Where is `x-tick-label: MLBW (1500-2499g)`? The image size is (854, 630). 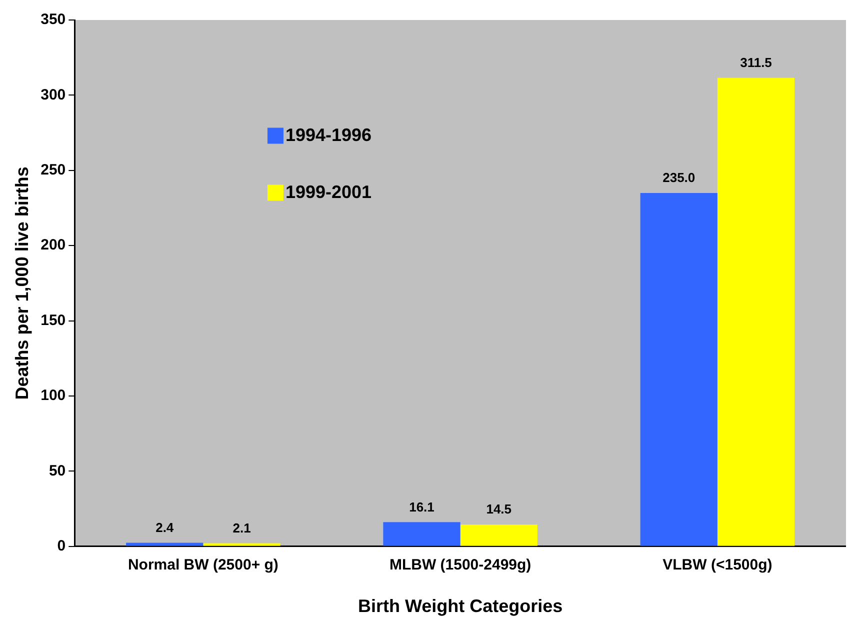
x-tick-label: MLBW (1500-2499g) is located at coordinates (460, 565).